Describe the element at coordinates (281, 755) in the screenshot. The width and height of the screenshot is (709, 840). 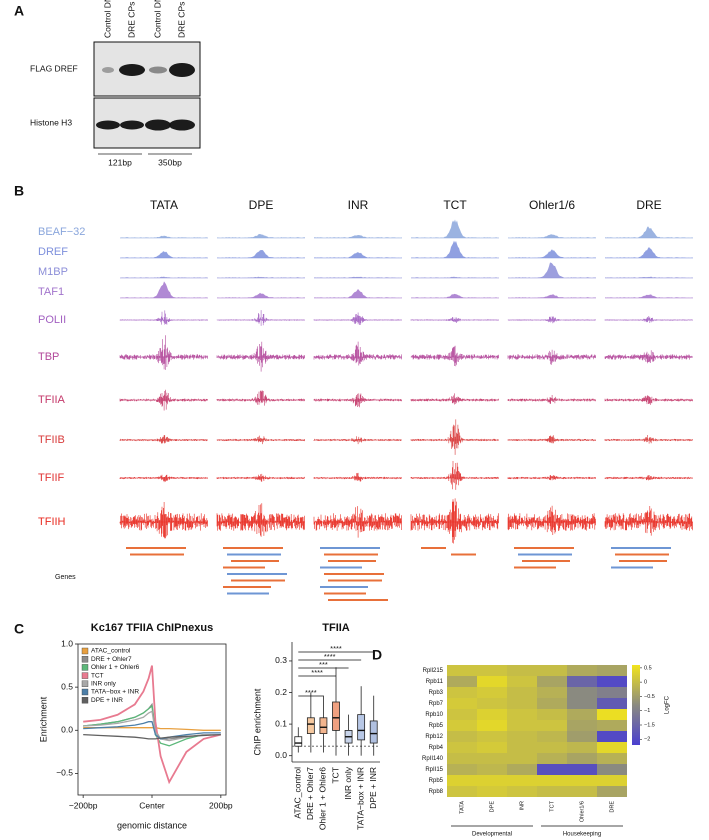
I see `y-tick-label: 0.0` at that location.